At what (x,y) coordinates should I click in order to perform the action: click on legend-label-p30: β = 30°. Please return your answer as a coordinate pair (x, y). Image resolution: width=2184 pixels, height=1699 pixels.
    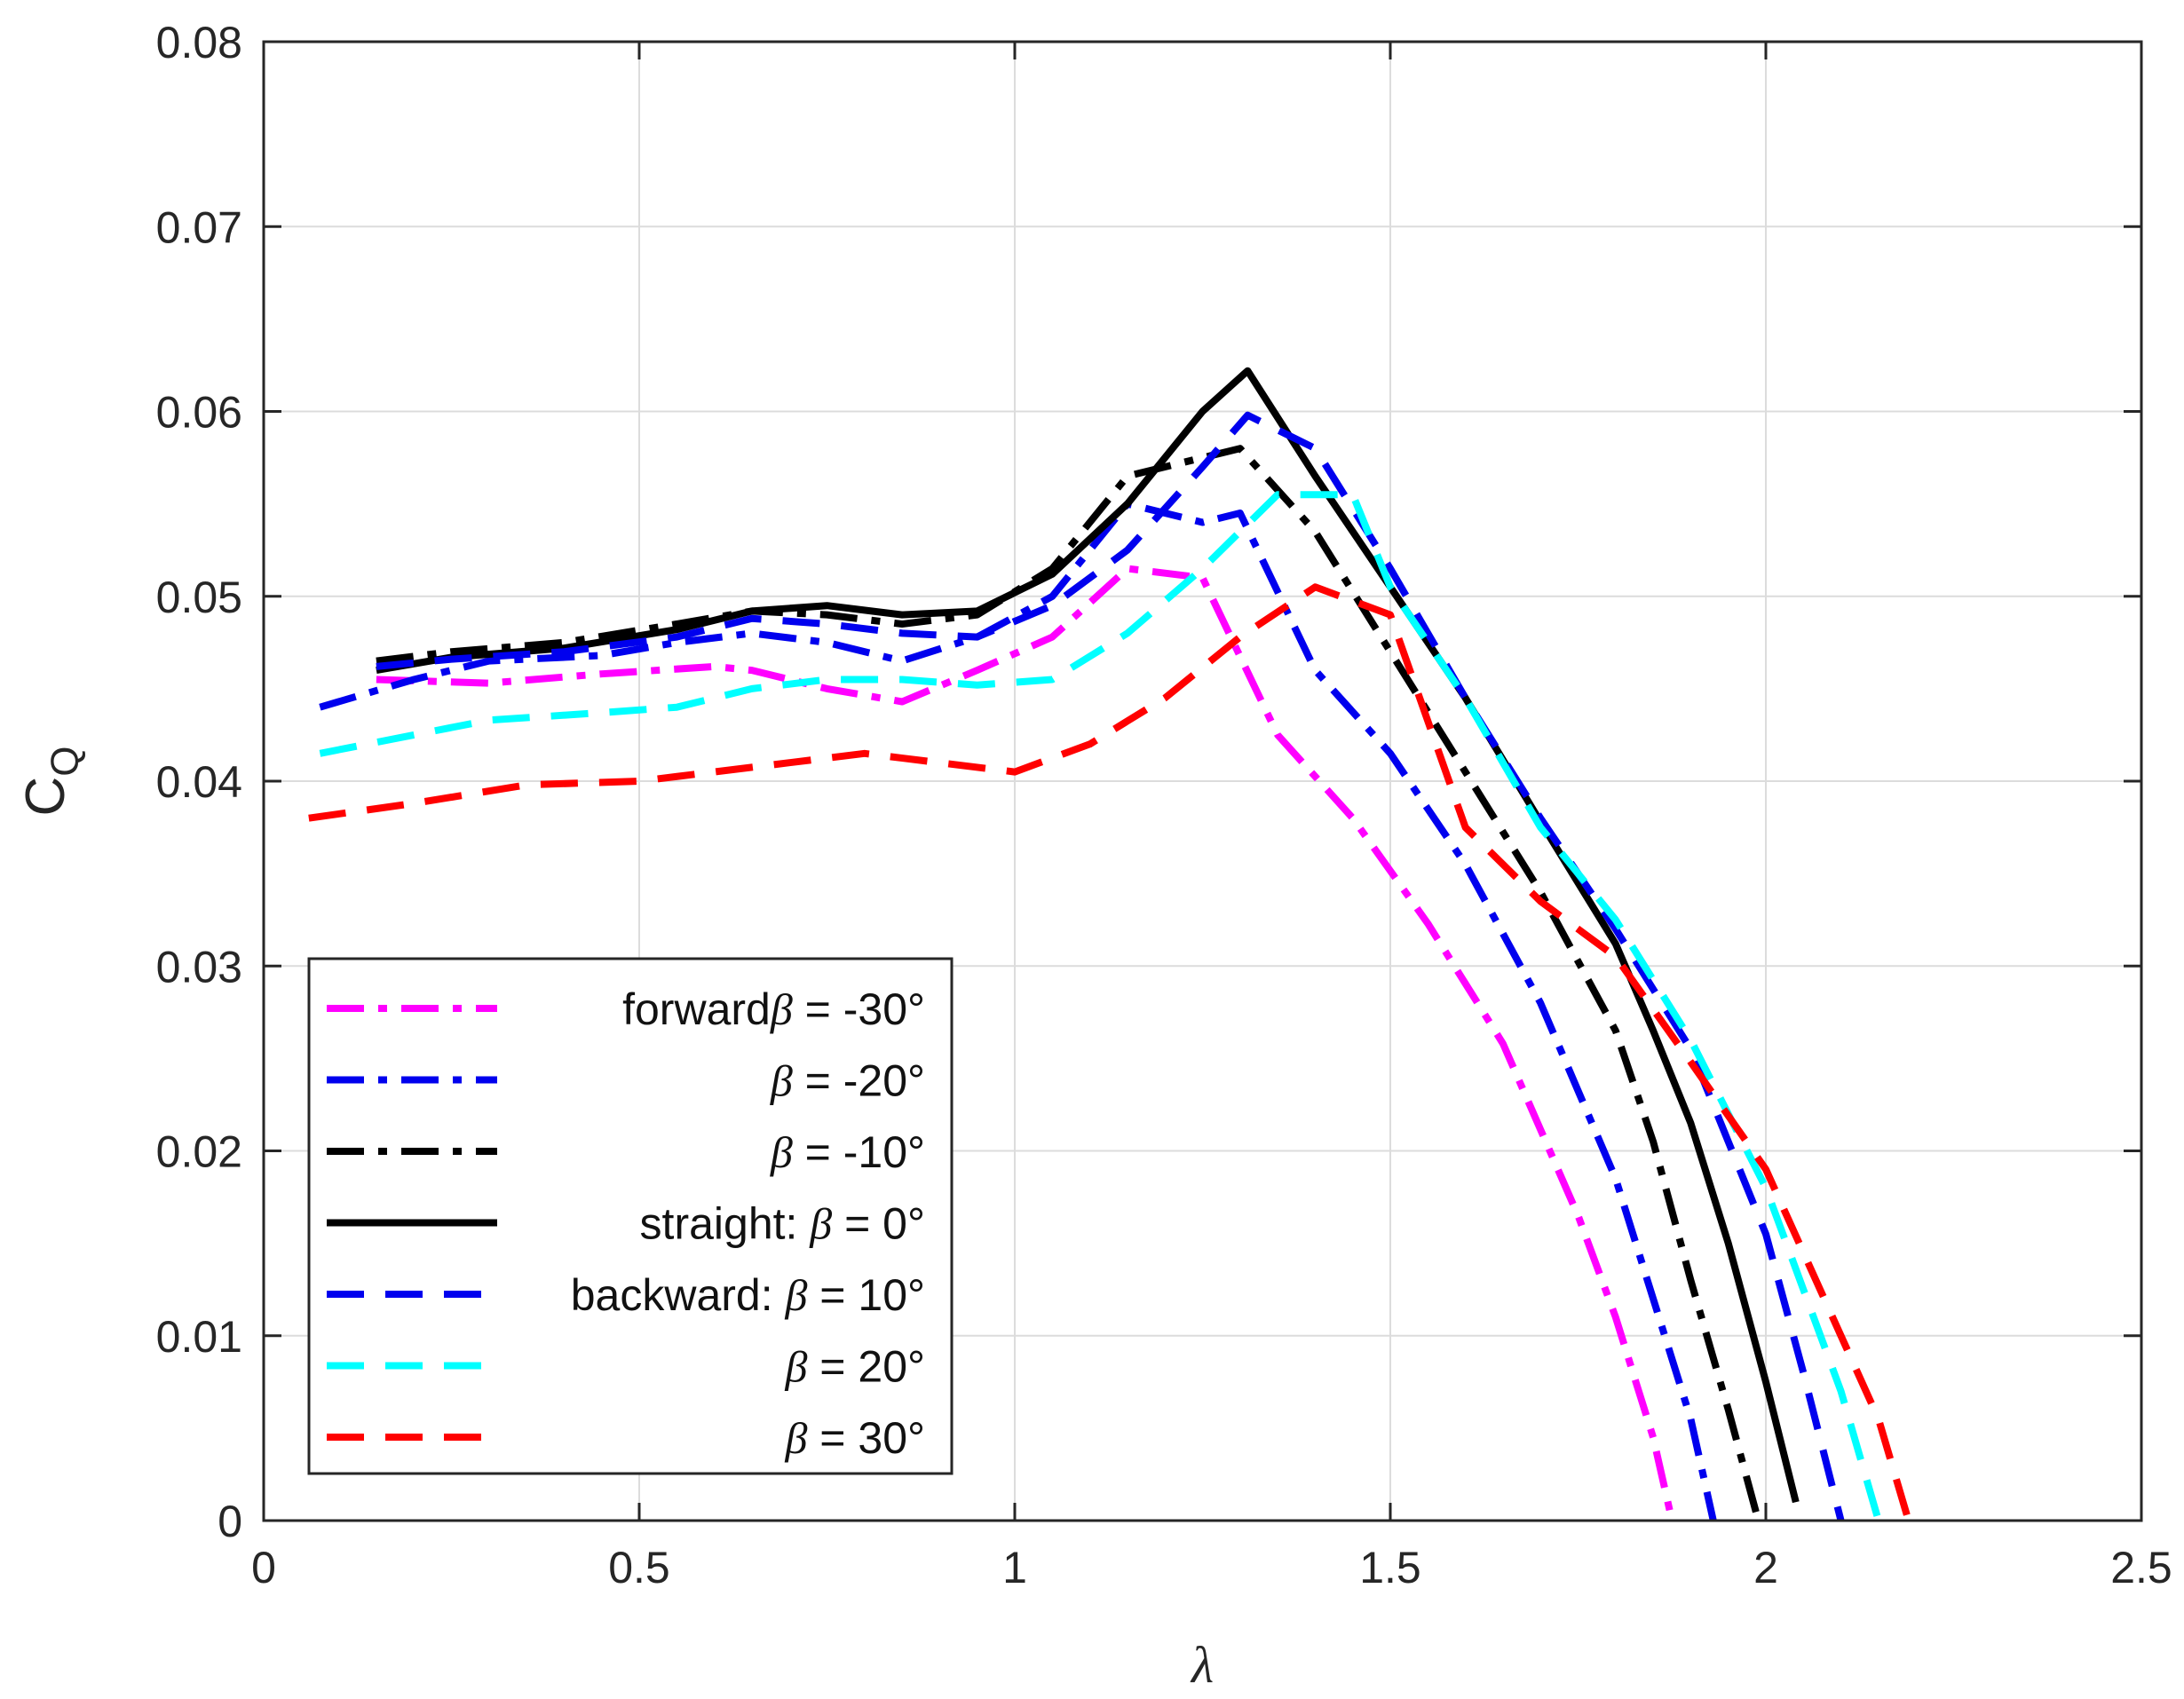
    Looking at the image, I should click on (855, 1438).